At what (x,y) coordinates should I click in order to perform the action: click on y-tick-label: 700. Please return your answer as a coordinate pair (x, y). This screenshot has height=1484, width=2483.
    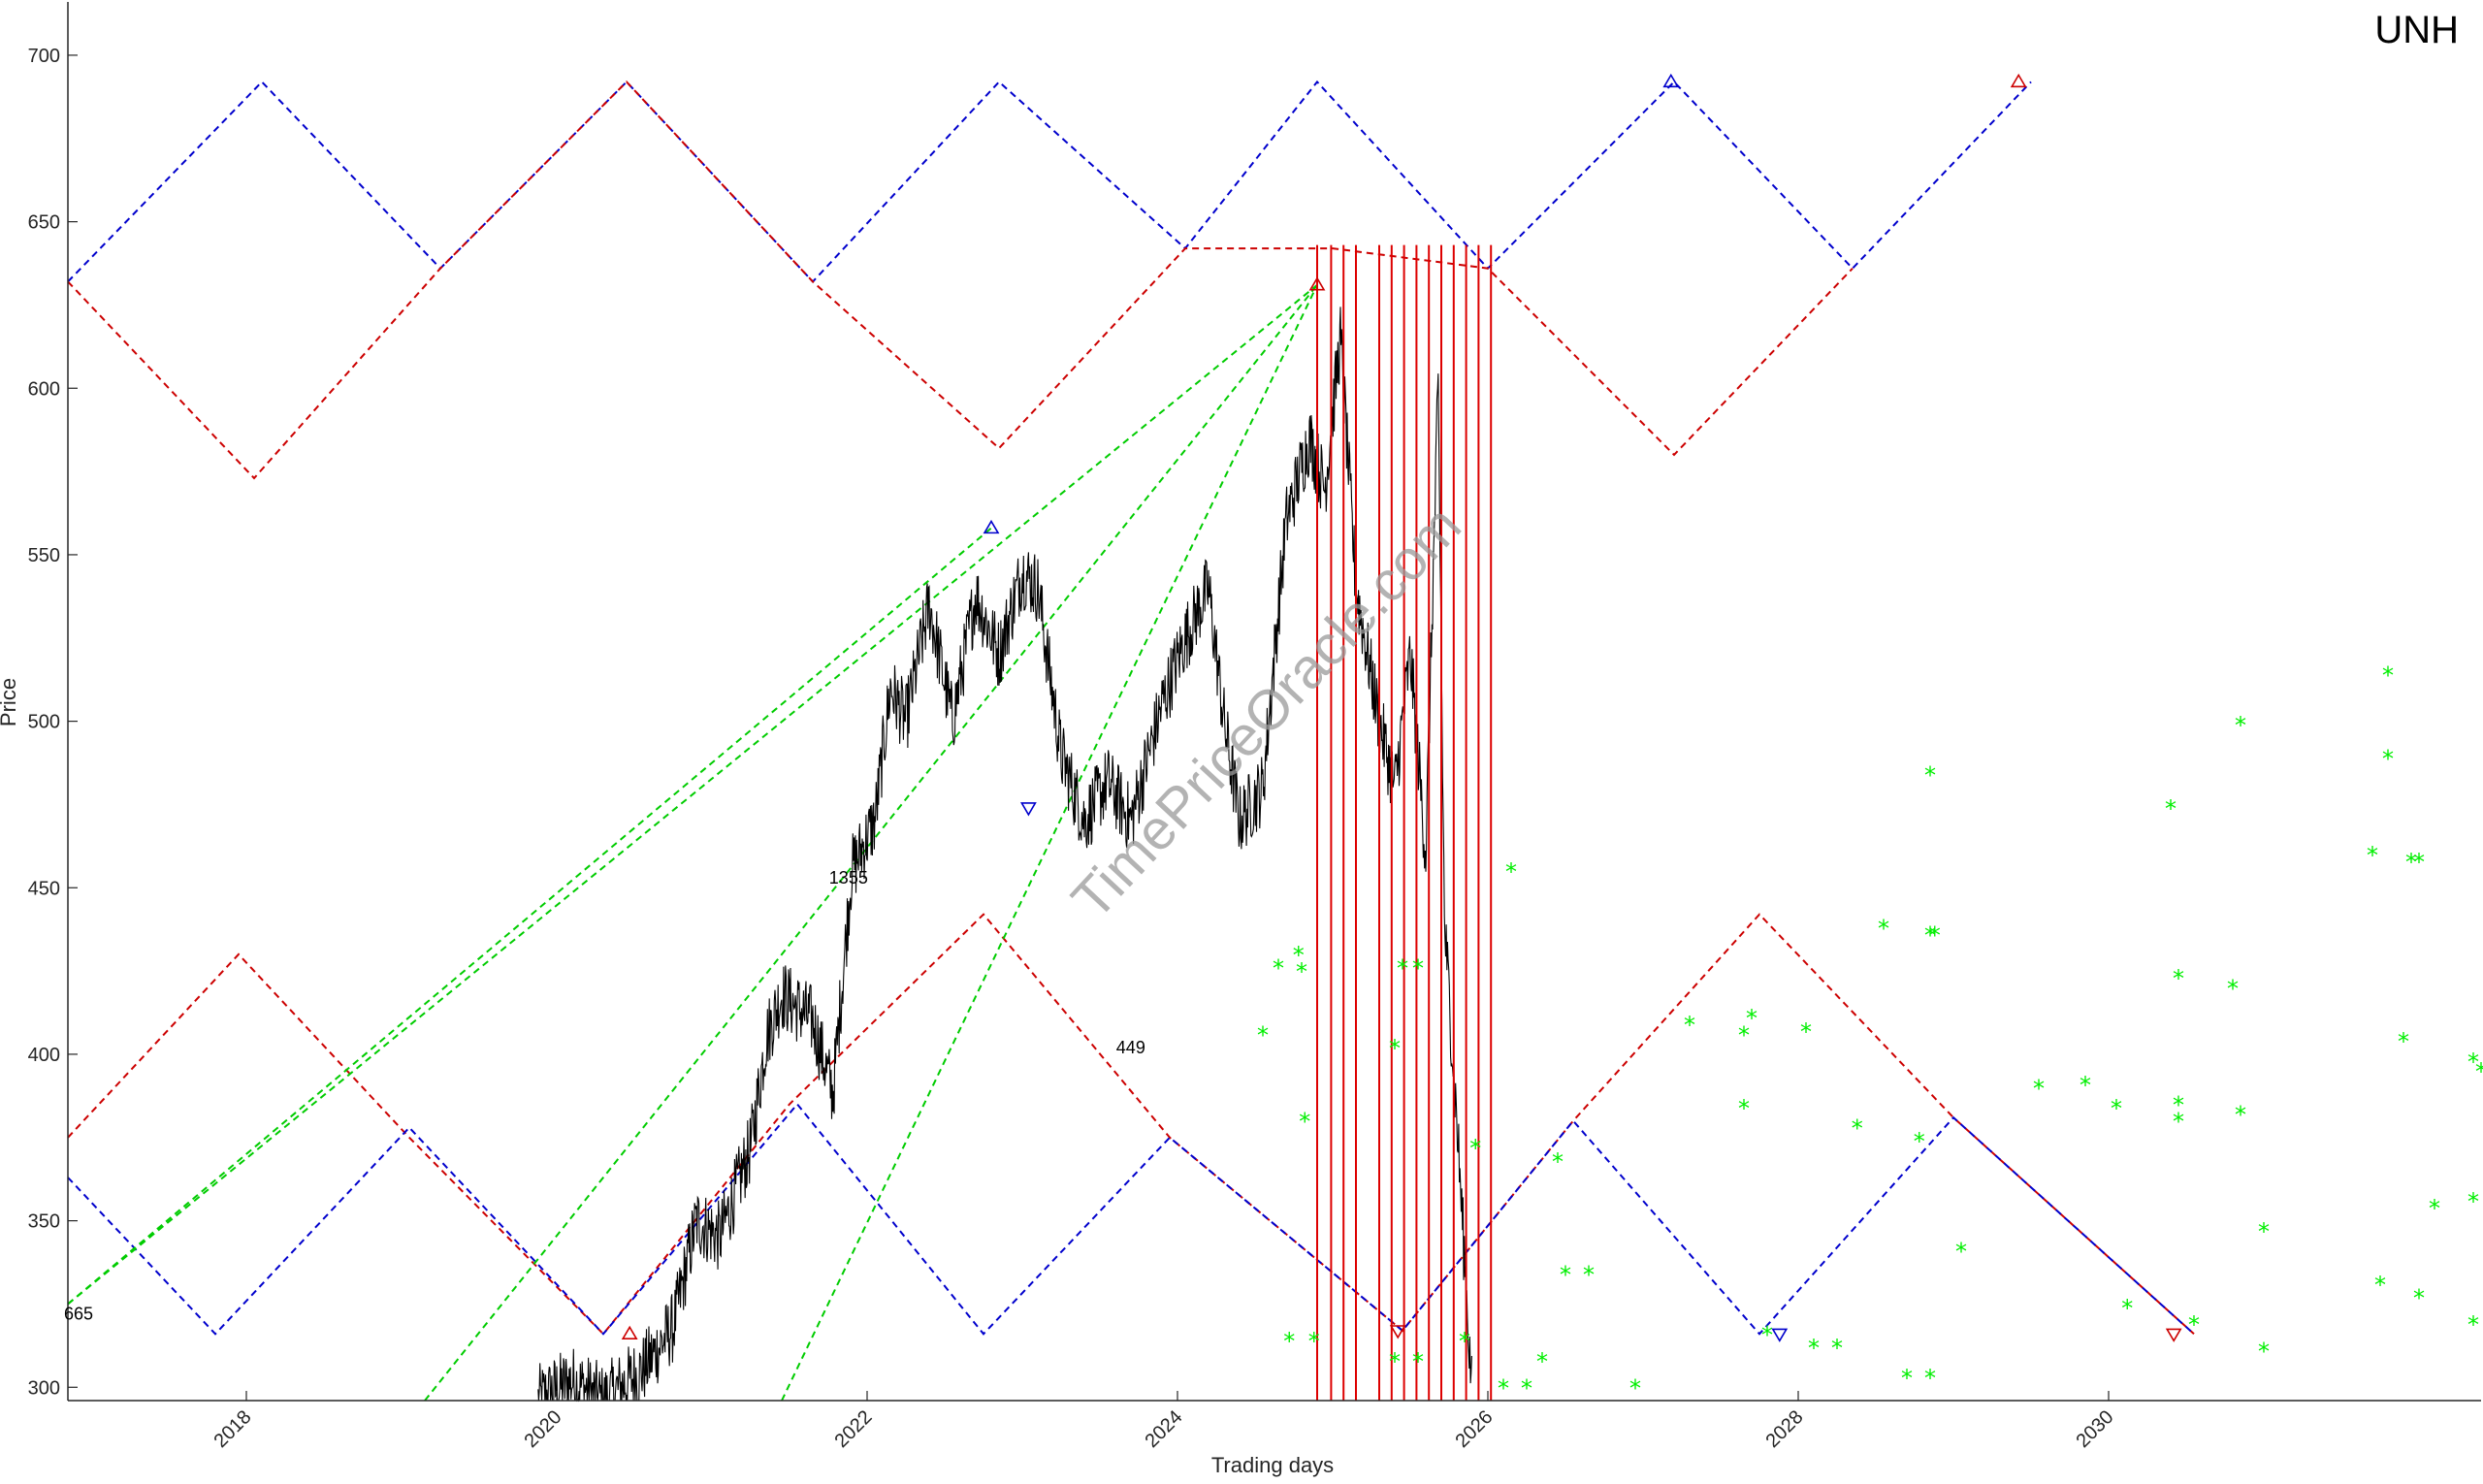
    Looking at the image, I should click on (44, 57).